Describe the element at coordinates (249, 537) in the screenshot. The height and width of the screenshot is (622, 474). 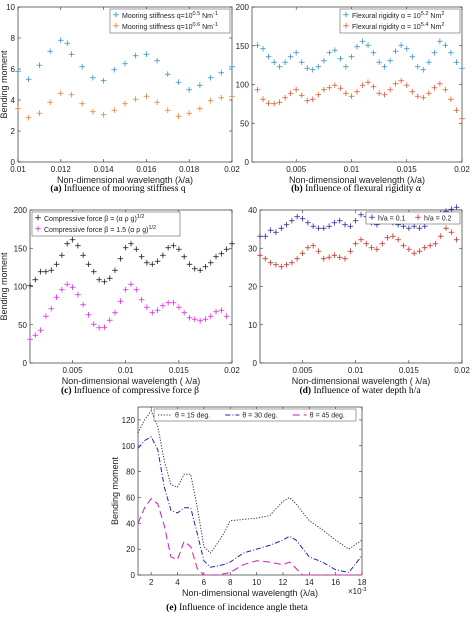
I see `series-line` at that location.